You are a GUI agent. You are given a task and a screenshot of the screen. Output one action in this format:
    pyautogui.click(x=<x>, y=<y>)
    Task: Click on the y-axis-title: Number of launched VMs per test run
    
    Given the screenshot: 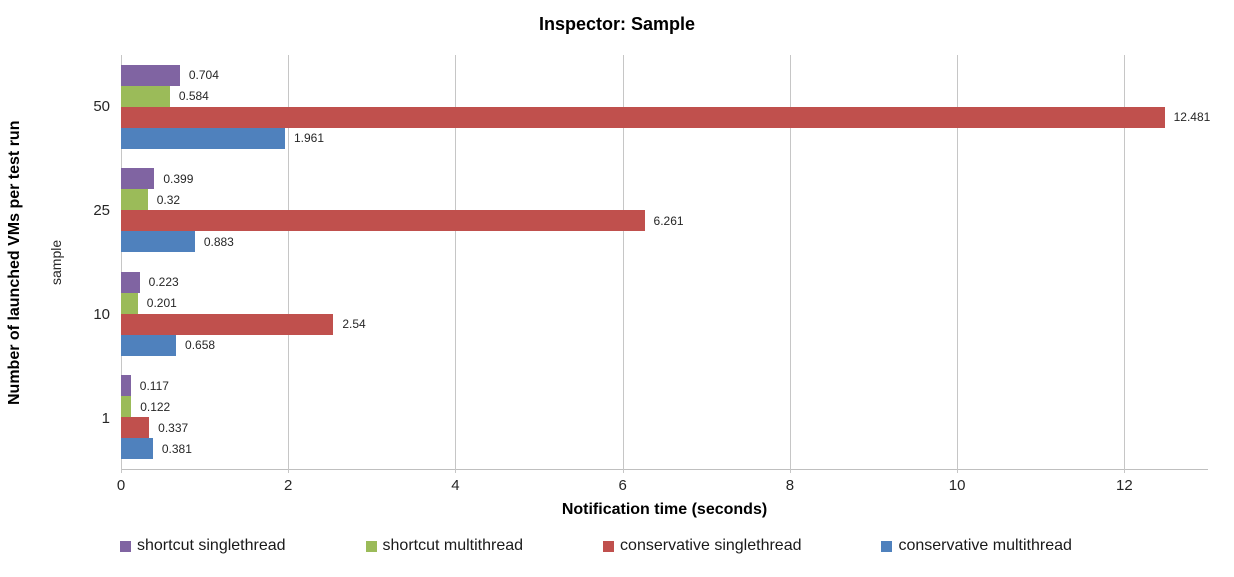 What is the action you would take?
    pyautogui.click(x=14, y=262)
    